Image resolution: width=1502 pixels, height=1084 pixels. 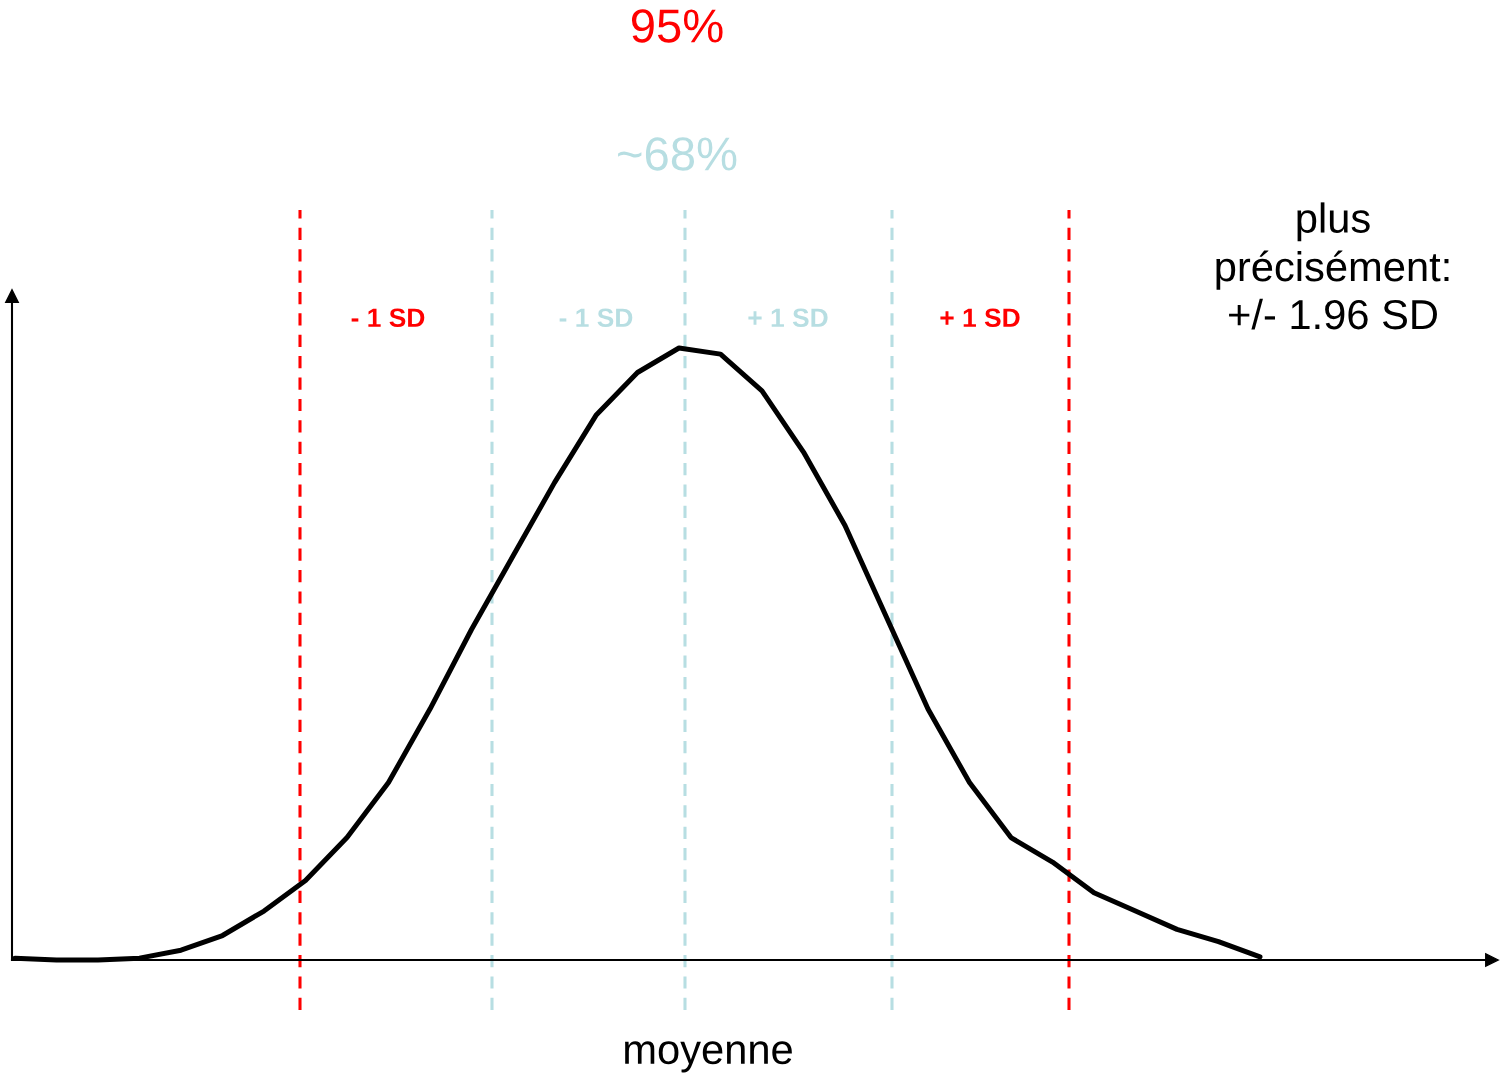 What do you see at coordinates (677, 154) in the screenshot?
I see `text: ~68%` at bounding box center [677, 154].